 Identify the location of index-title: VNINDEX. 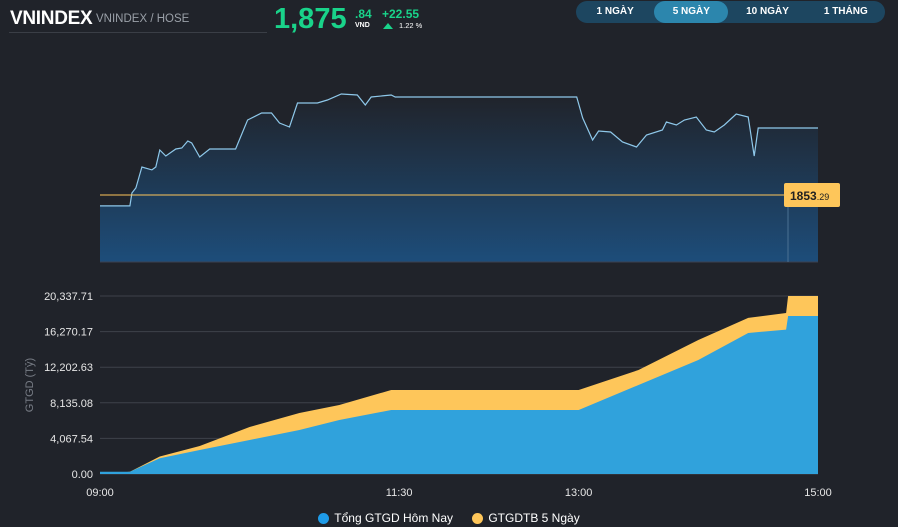
(51, 18).